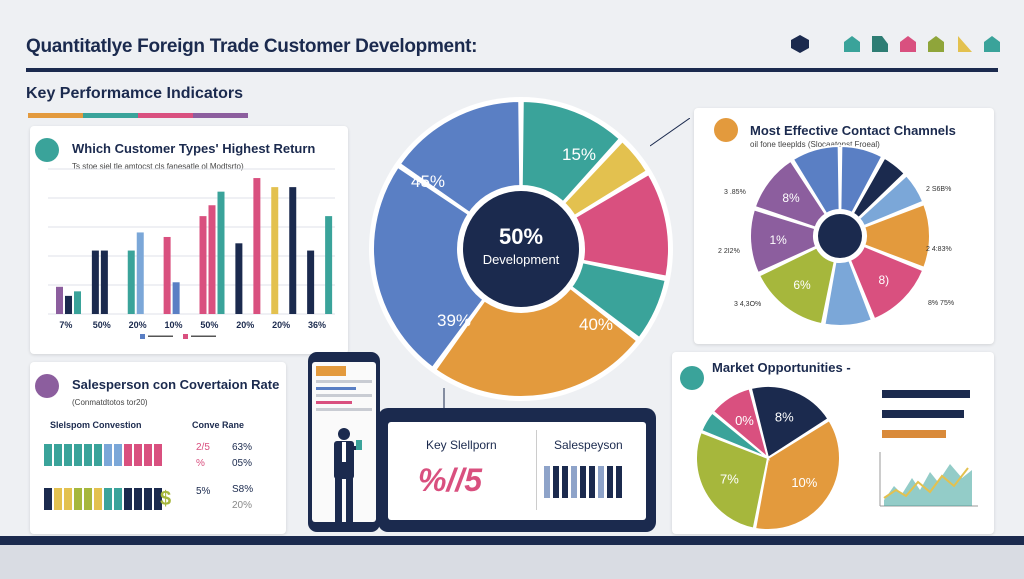  I want to click on column-header: Conve Rane, so click(218, 425).